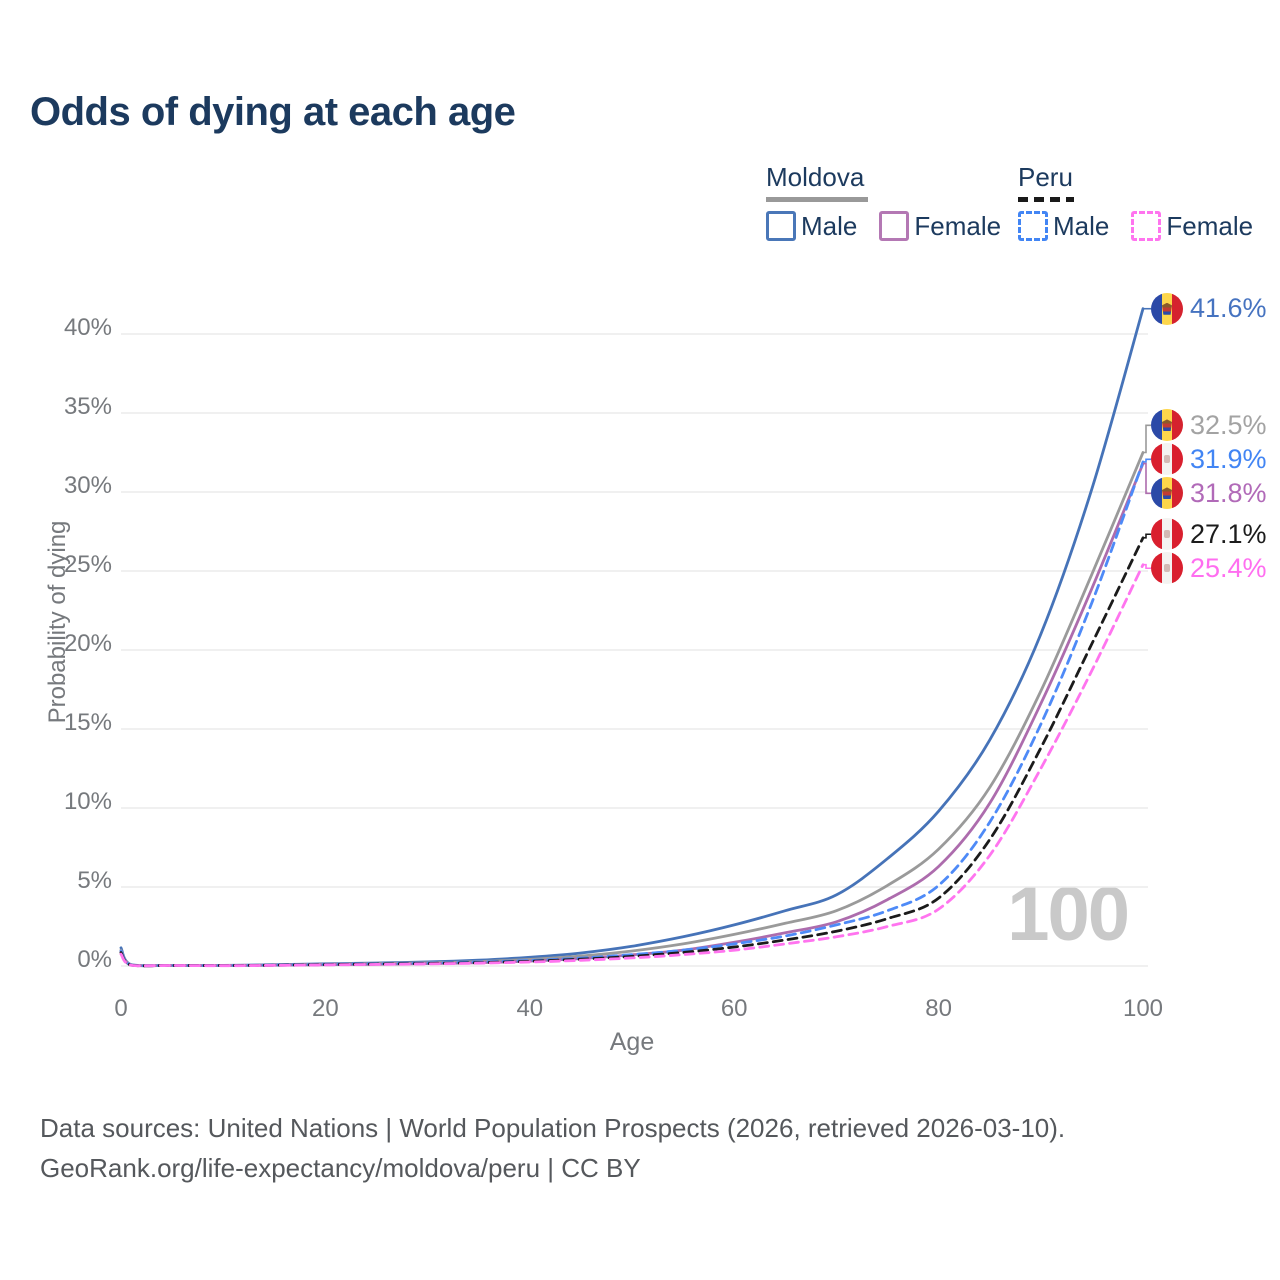 Image resolution: width=1280 pixels, height=1280 pixels. I want to click on end-value-moldova-male: 41.6%, so click(1228, 308).